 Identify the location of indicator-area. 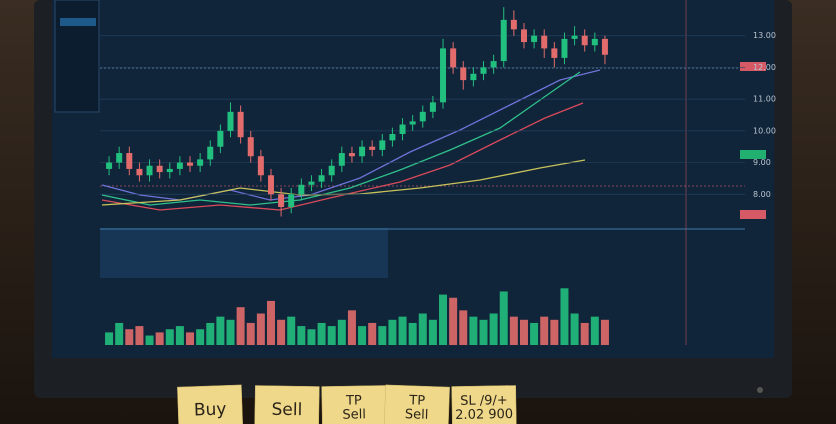
(244, 253).